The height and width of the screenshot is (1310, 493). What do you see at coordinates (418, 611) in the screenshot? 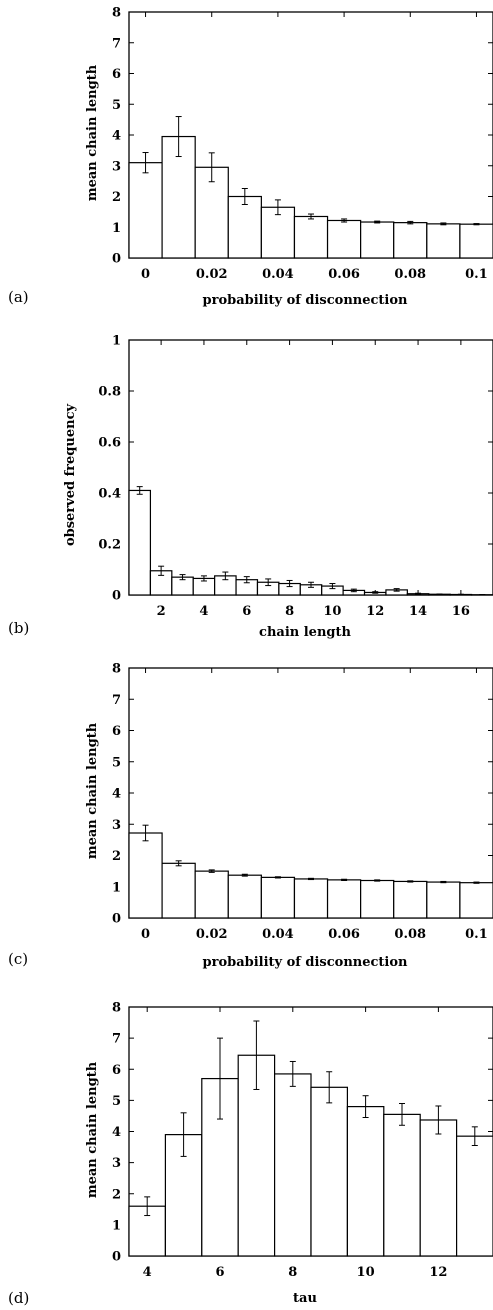
I see `x-tick-label: 14` at bounding box center [418, 611].